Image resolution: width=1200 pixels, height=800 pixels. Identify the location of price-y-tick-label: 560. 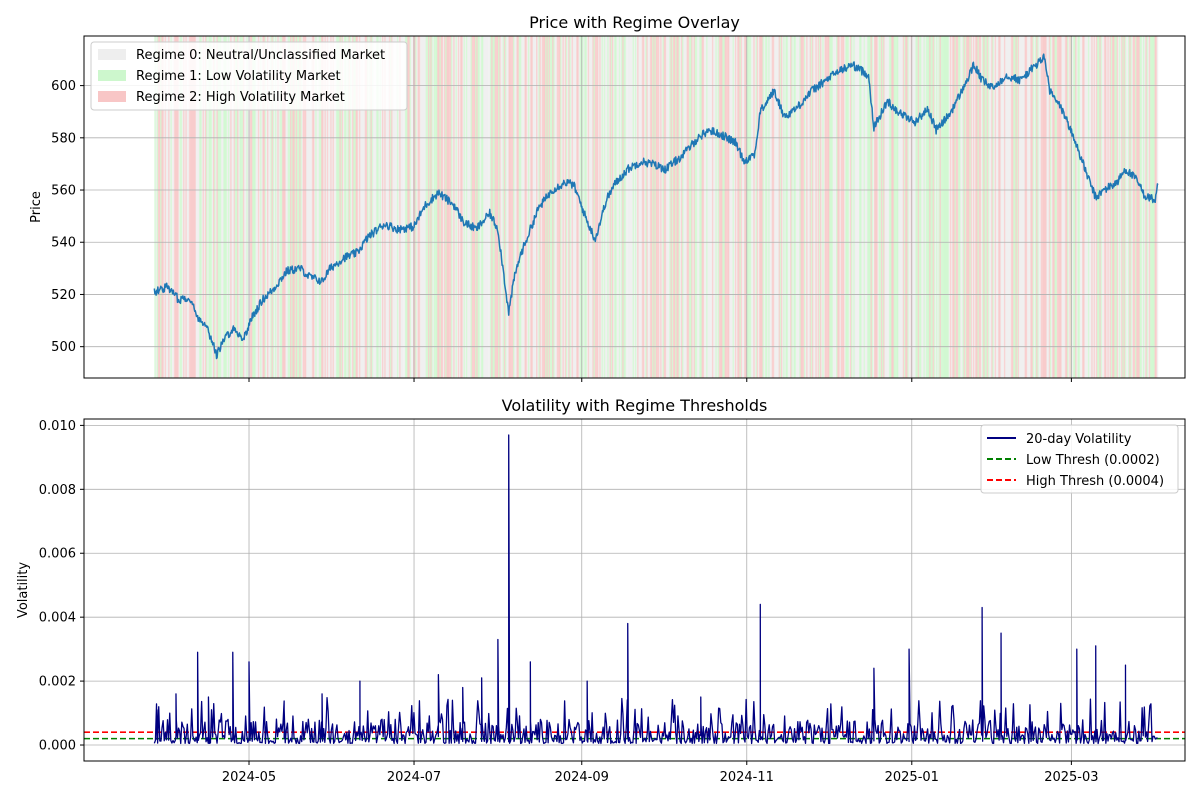
(63, 191).